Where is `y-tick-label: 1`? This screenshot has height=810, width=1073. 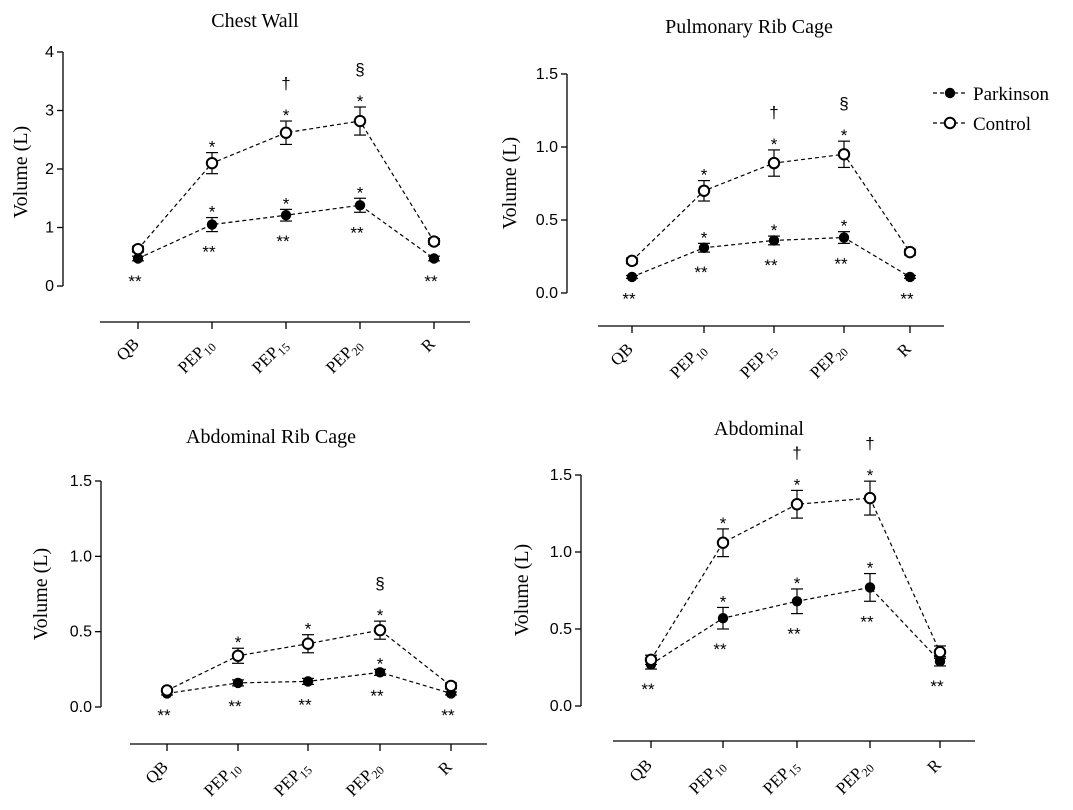
y-tick-label: 1 is located at coordinates (49, 228).